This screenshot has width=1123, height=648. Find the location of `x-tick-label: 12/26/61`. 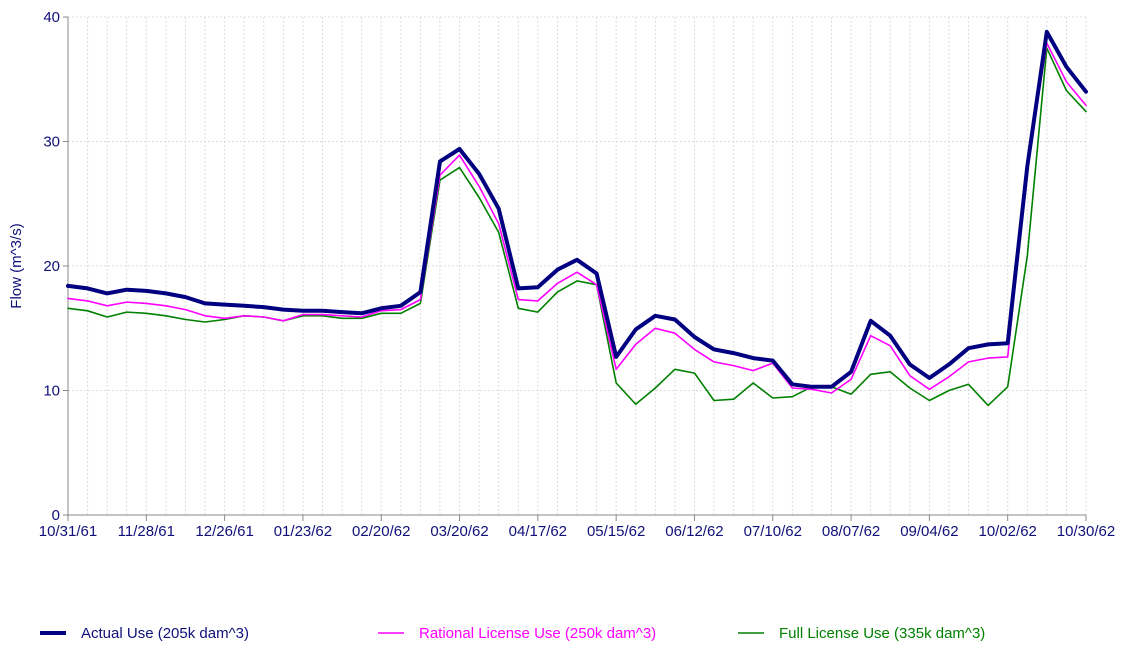

x-tick-label: 12/26/61 is located at coordinates (224, 531).